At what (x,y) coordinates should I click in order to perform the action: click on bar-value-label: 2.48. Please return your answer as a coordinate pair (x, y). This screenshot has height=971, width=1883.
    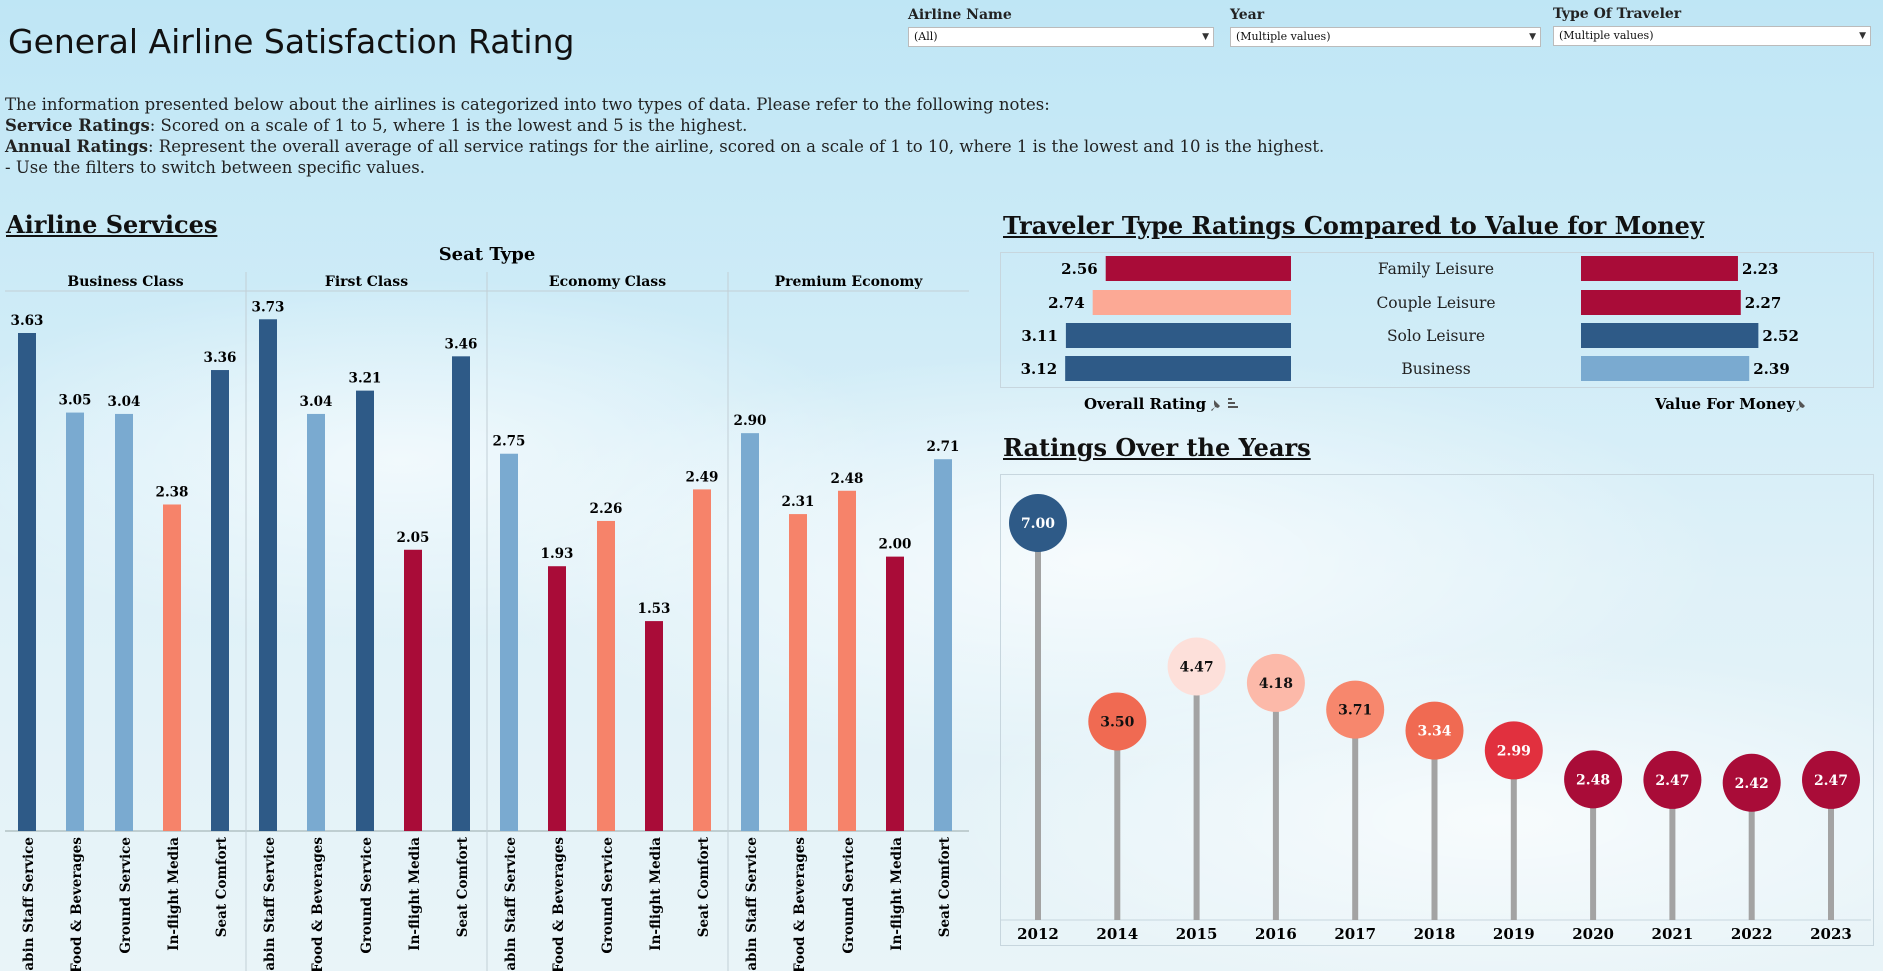
    Looking at the image, I should click on (847, 479).